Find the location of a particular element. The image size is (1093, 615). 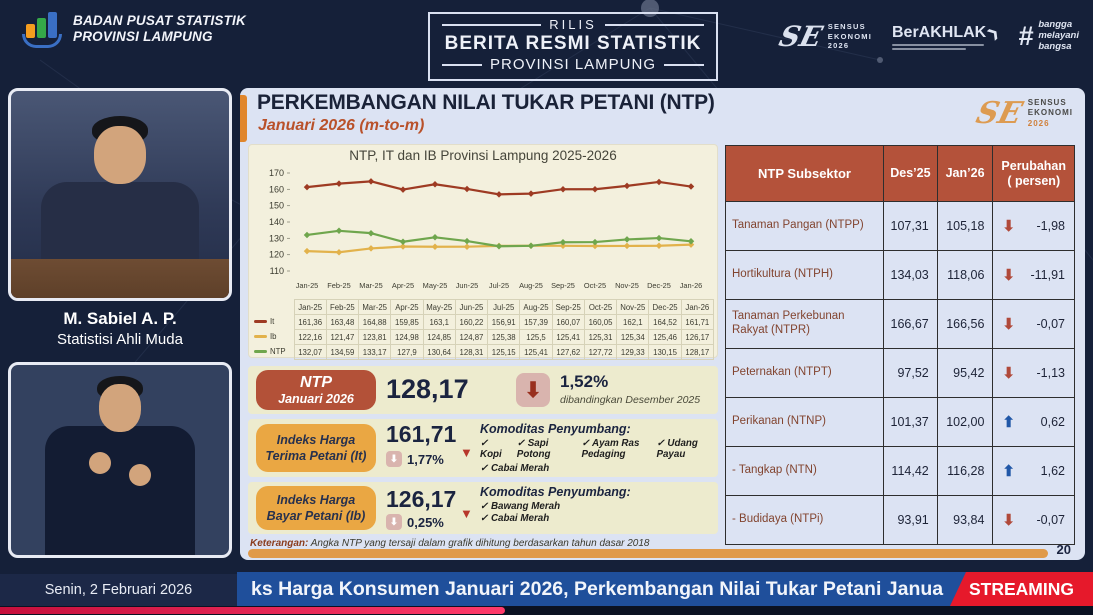

series-value: 160,22 is located at coordinates (471, 322).